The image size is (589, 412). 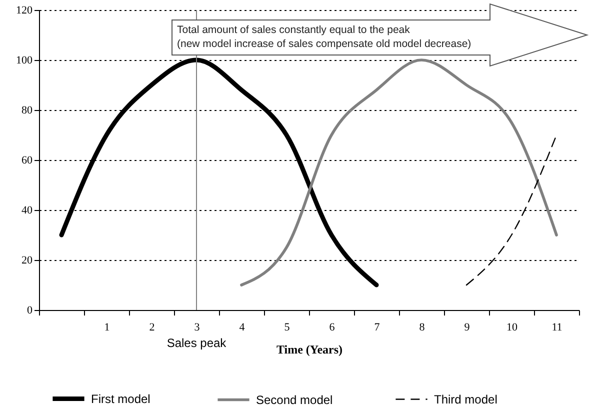 What do you see at coordinates (27, 110) in the screenshot?
I see `y-tick-label: 80` at bounding box center [27, 110].